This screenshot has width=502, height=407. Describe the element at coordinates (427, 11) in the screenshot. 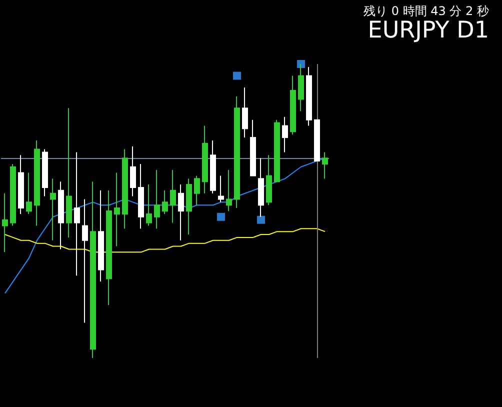

I see `text: 残り 0 時間 43 分 2 秒` at that location.